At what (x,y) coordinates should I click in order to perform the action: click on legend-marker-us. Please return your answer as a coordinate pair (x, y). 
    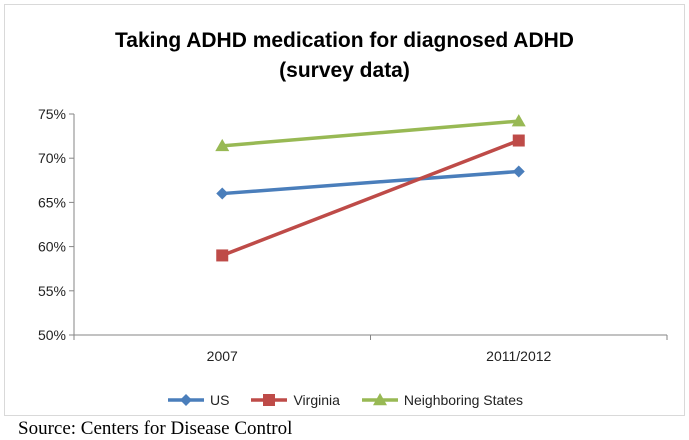
    Looking at the image, I should click on (186, 400).